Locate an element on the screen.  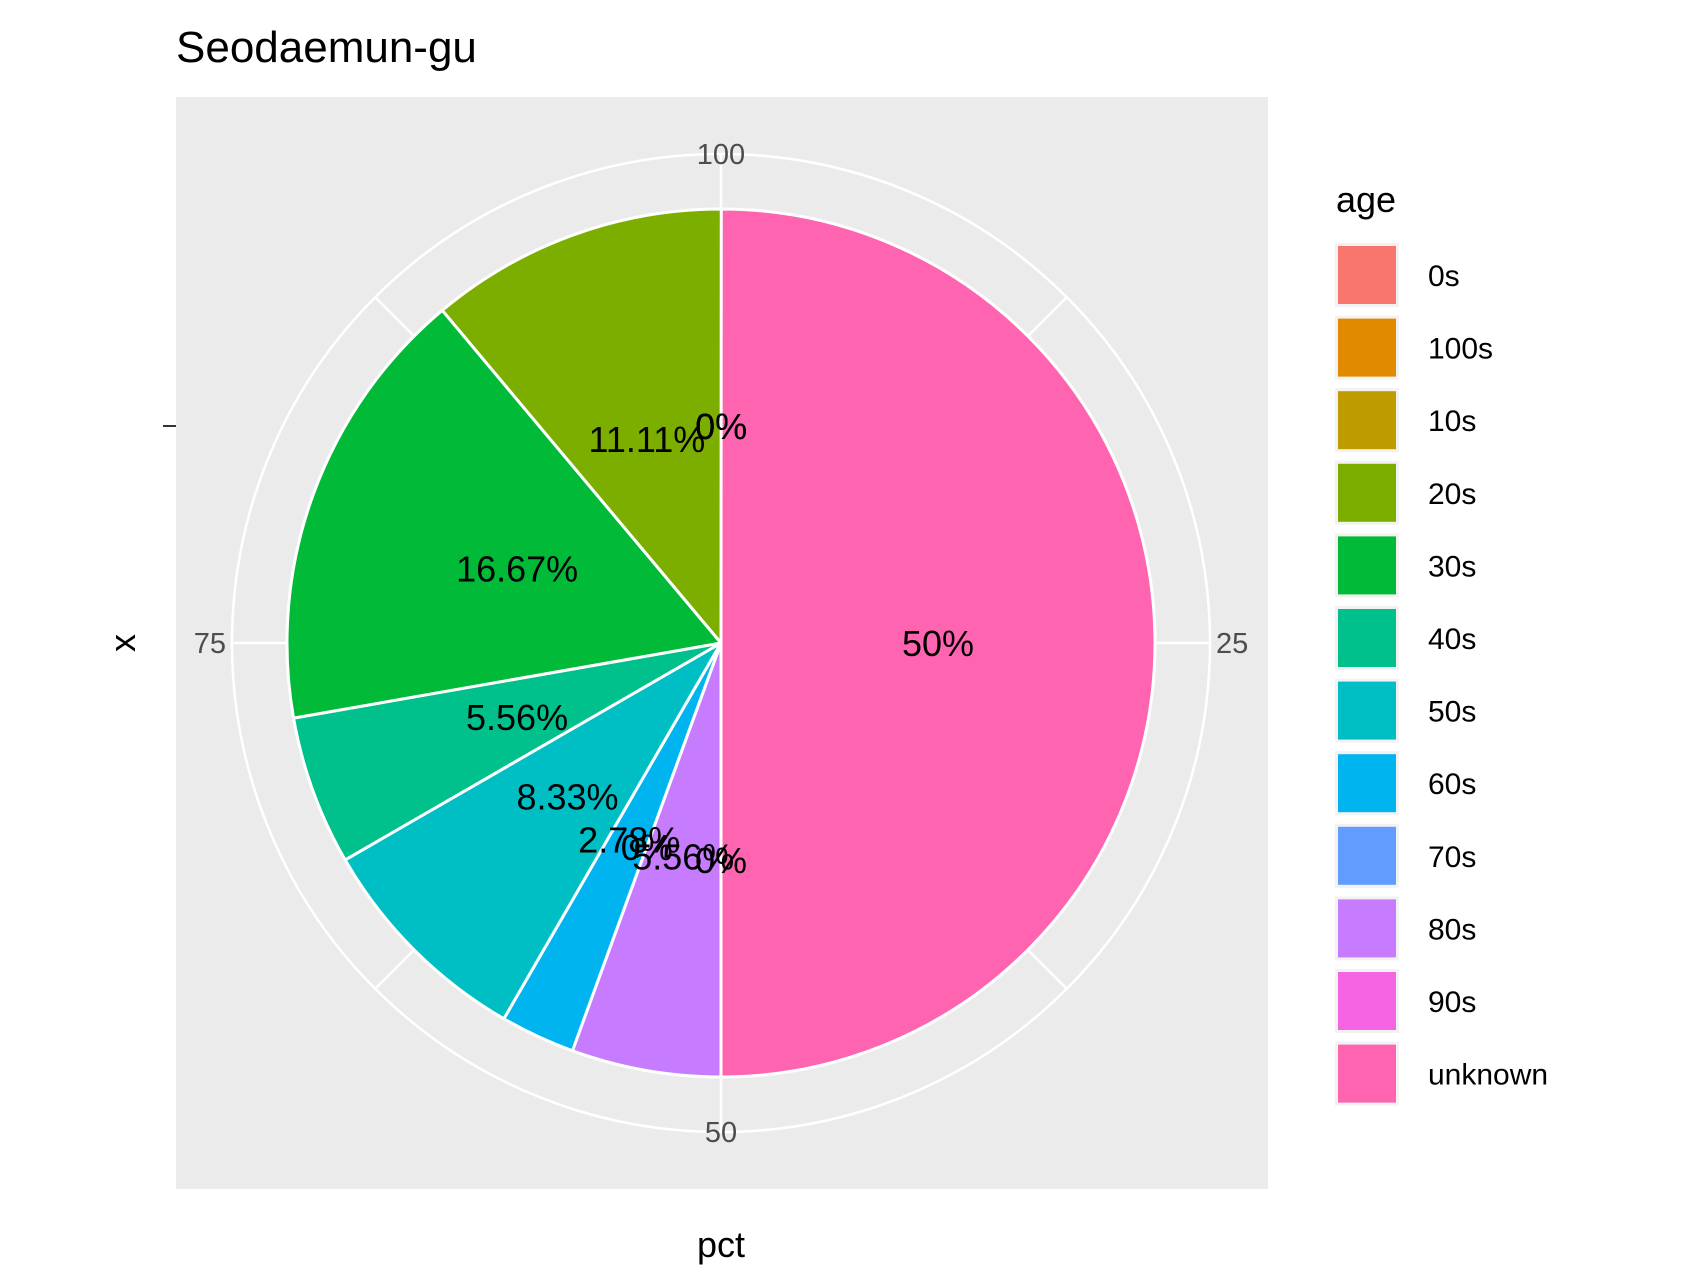
radial-tick-75: 75 is located at coordinates (210, 644).